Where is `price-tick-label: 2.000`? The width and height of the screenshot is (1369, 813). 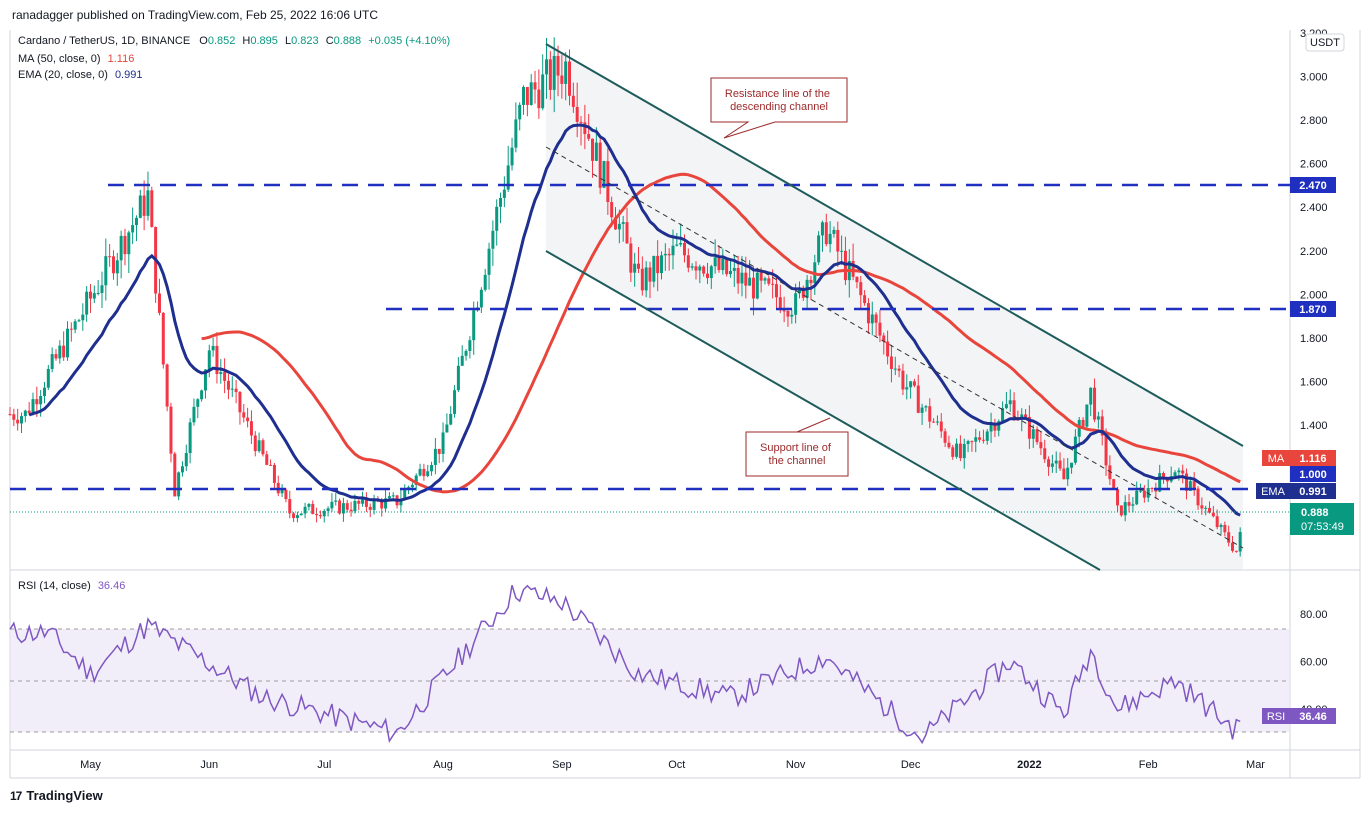
price-tick-label: 2.000 is located at coordinates (1314, 295).